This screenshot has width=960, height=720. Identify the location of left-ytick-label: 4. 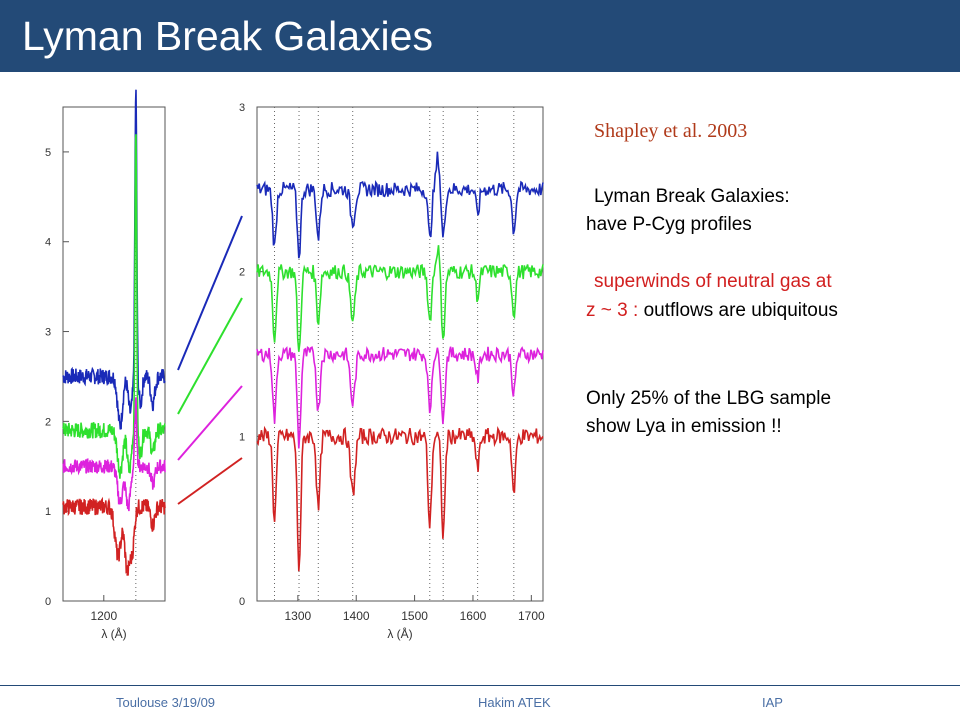
(48, 243).